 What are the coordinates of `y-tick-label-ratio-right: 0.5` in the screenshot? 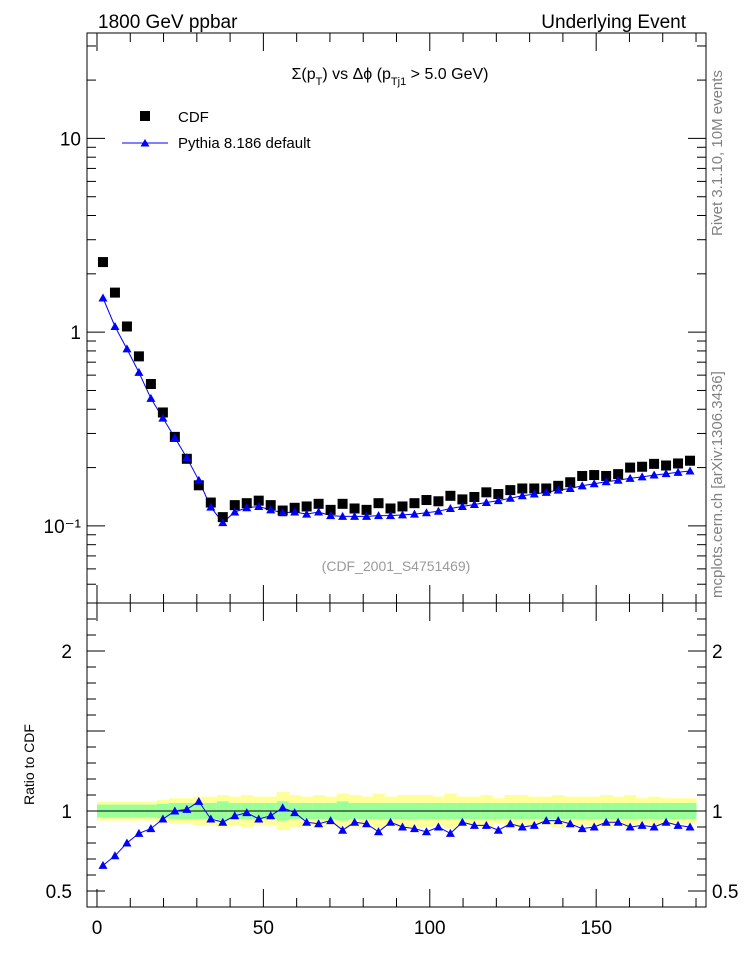 It's located at (725, 892).